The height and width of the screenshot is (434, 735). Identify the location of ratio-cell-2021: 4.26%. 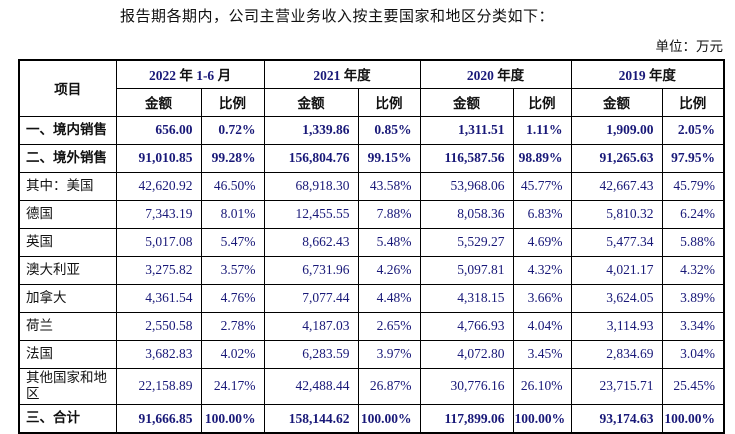
(389, 270).